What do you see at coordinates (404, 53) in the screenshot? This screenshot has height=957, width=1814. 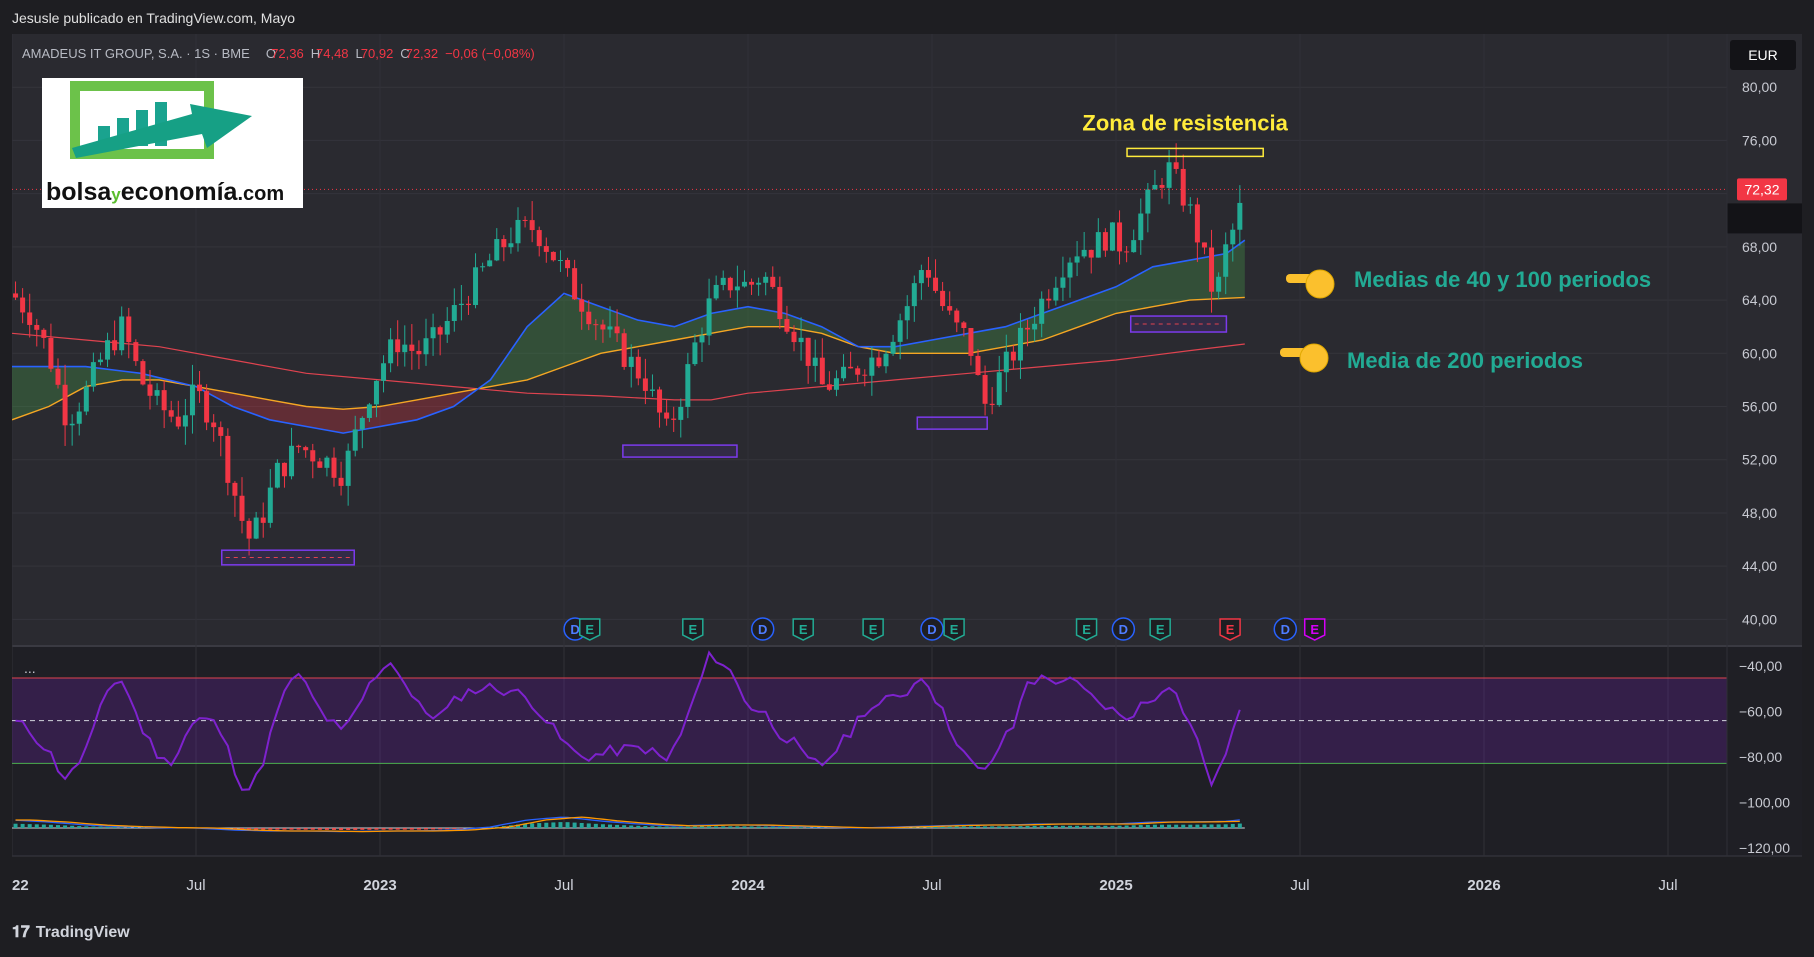 I see `ohlc-key: C` at bounding box center [404, 53].